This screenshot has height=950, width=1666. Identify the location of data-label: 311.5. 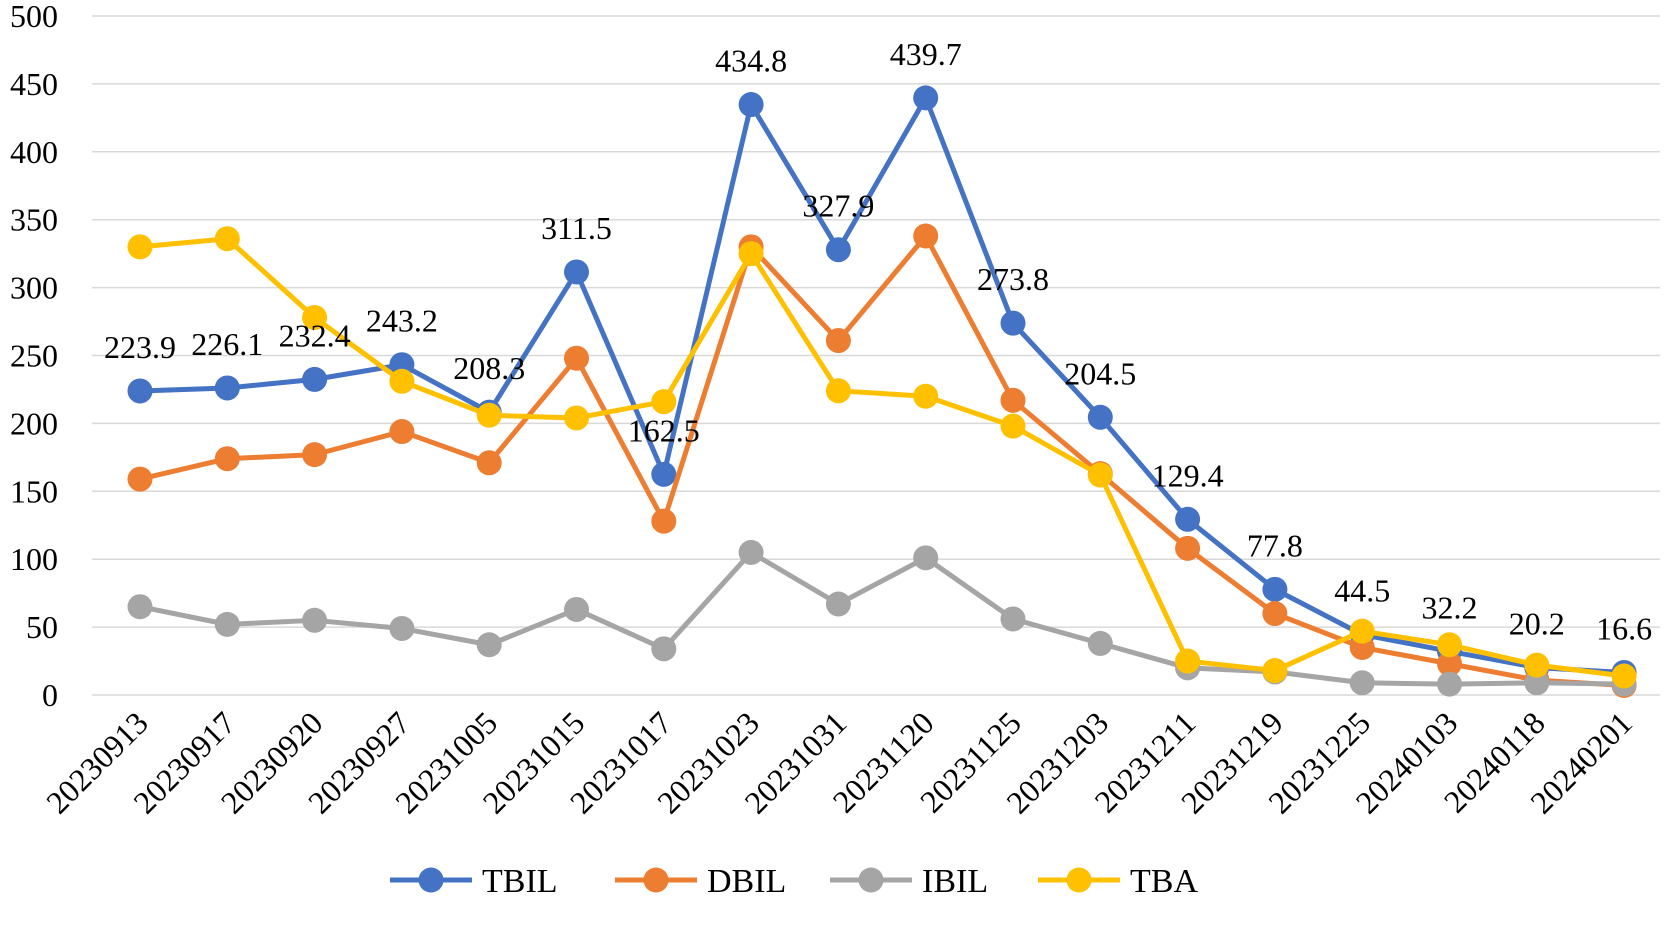
(576, 228).